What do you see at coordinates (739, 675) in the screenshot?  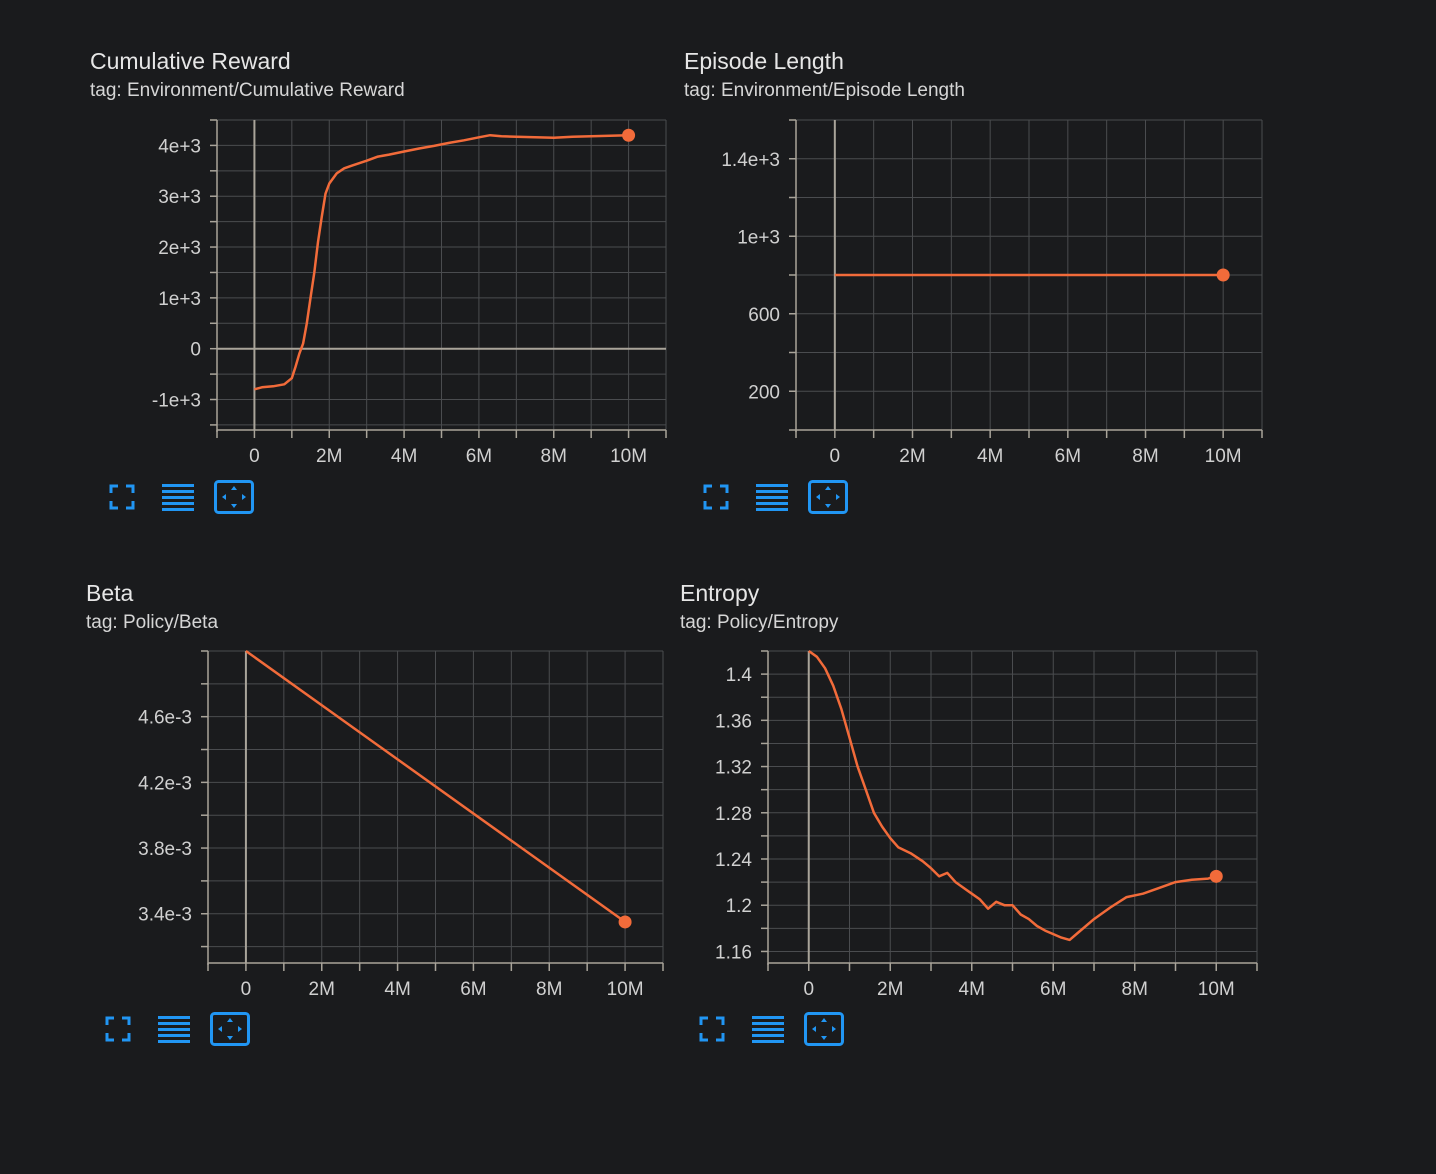 I see `y-tick-label: 1.4` at bounding box center [739, 675].